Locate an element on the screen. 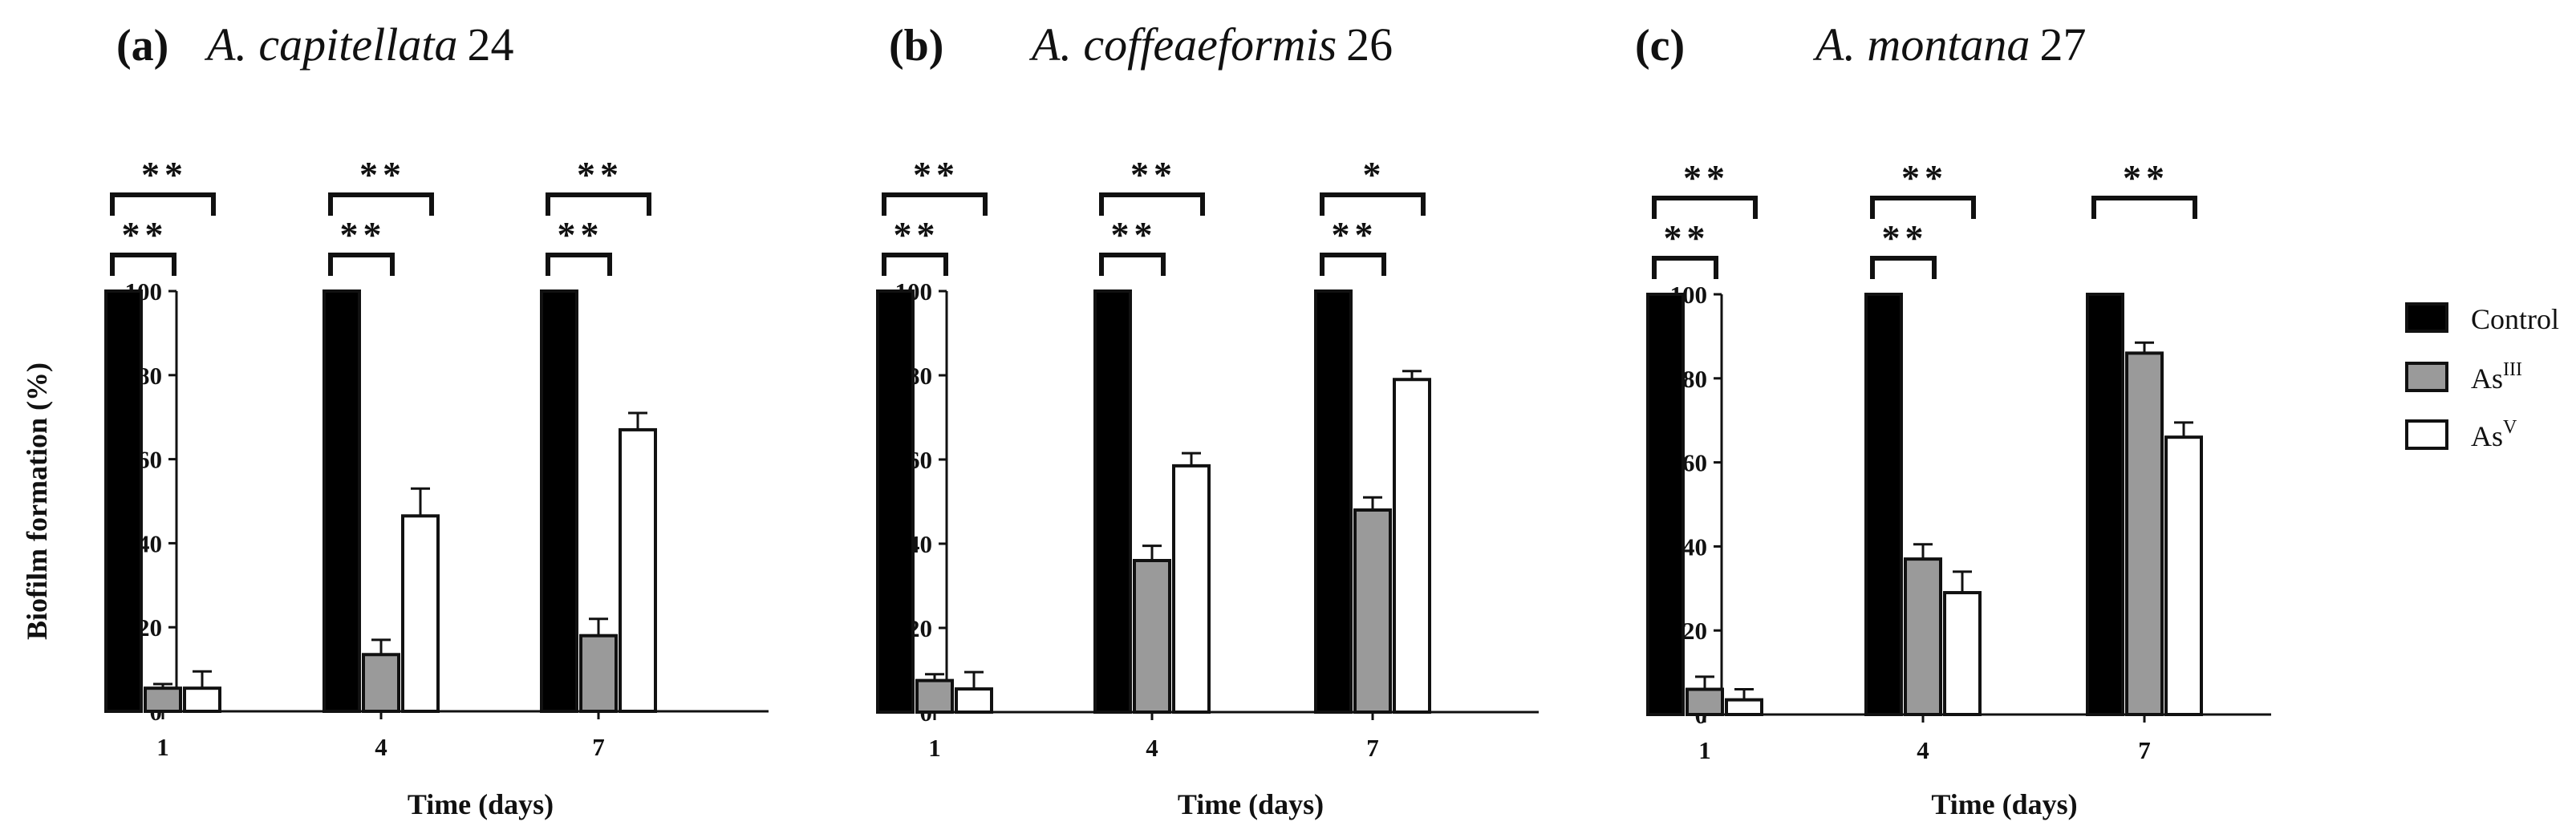 The height and width of the screenshot is (834, 2576). panel-species: A. capitellata is located at coordinates (331, 44).